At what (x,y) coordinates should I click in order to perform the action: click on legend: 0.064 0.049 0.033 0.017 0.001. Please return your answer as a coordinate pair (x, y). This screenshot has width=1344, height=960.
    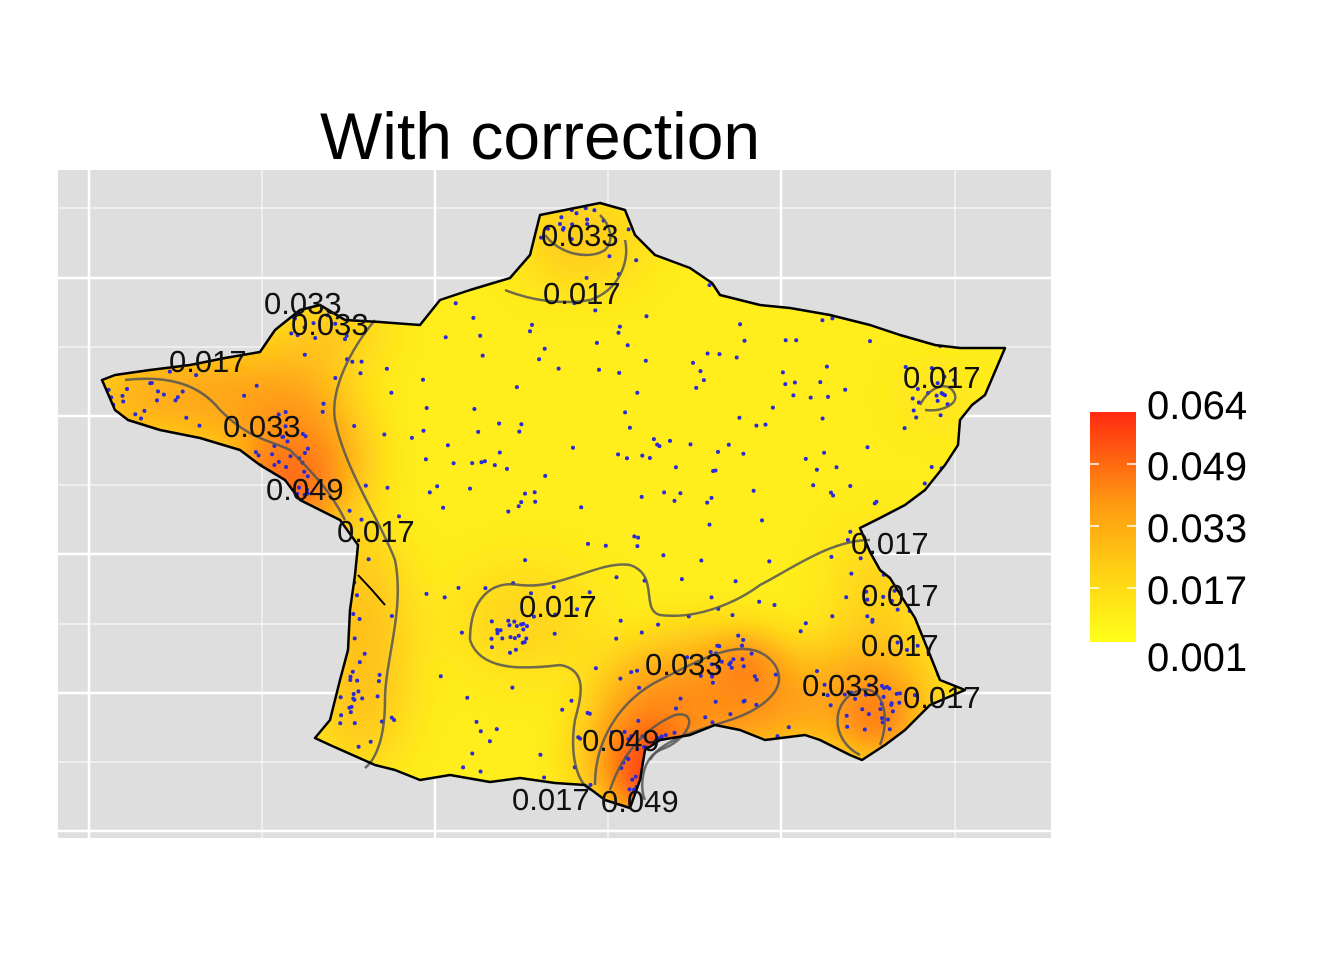
    Looking at the image, I should click on (1168, 532).